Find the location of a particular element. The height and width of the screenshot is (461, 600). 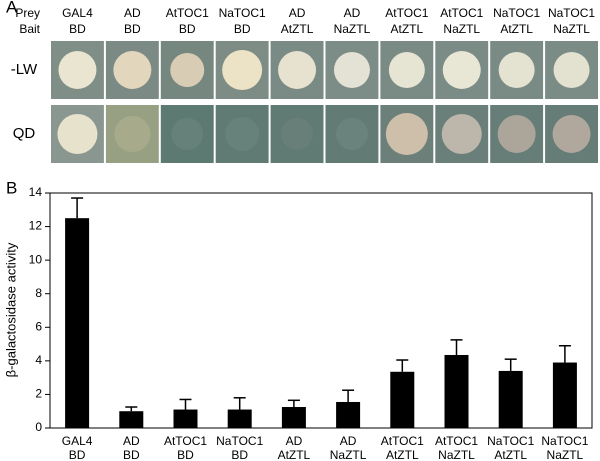

panel-label: A is located at coordinates (12, 8).